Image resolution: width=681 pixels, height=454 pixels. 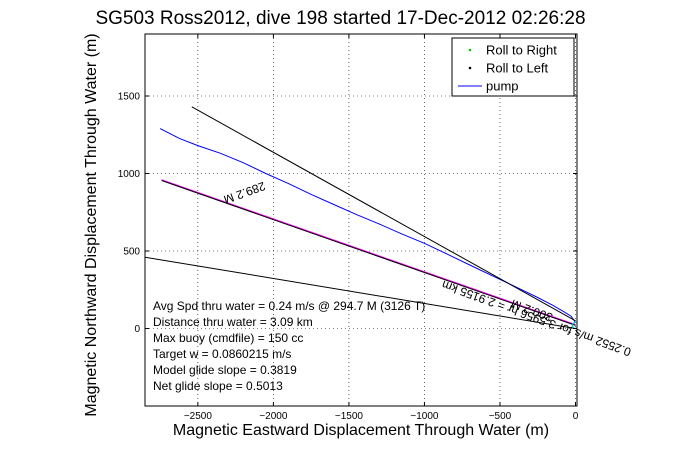 What do you see at coordinates (129, 174) in the screenshot?
I see `y-tick-label: 1000` at bounding box center [129, 174].